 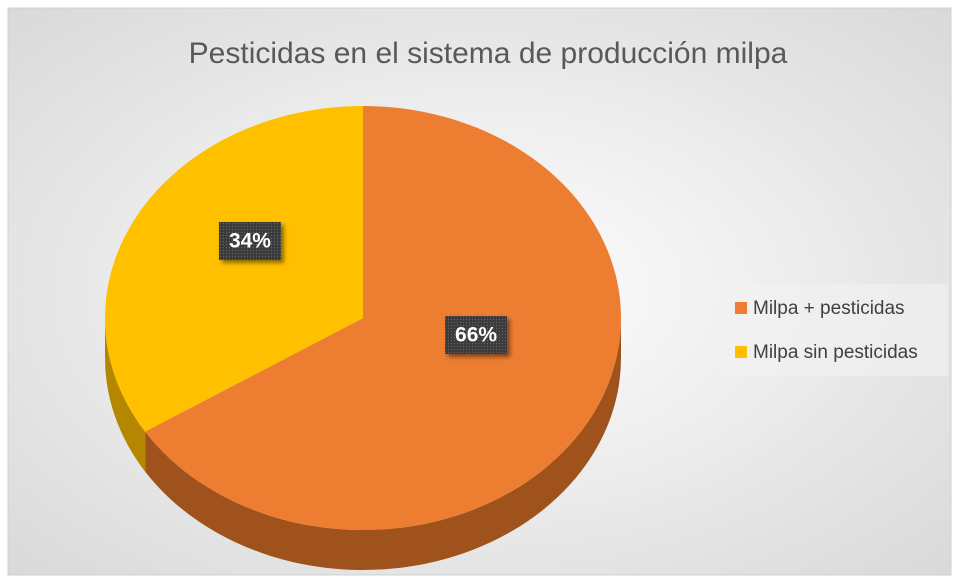 What do you see at coordinates (125, 395) in the screenshot?
I see `slice-side` at bounding box center [125, 395].